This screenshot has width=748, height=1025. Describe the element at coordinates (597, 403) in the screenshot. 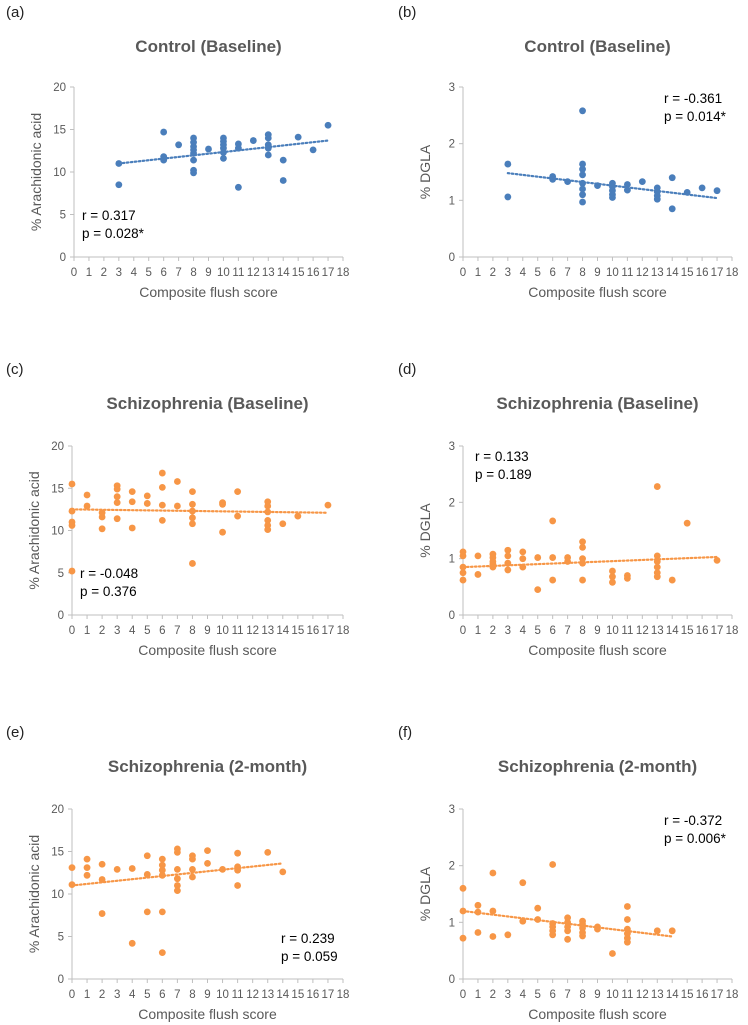

I see `chart-title: Schizophrenia (Baseline)` at that location.